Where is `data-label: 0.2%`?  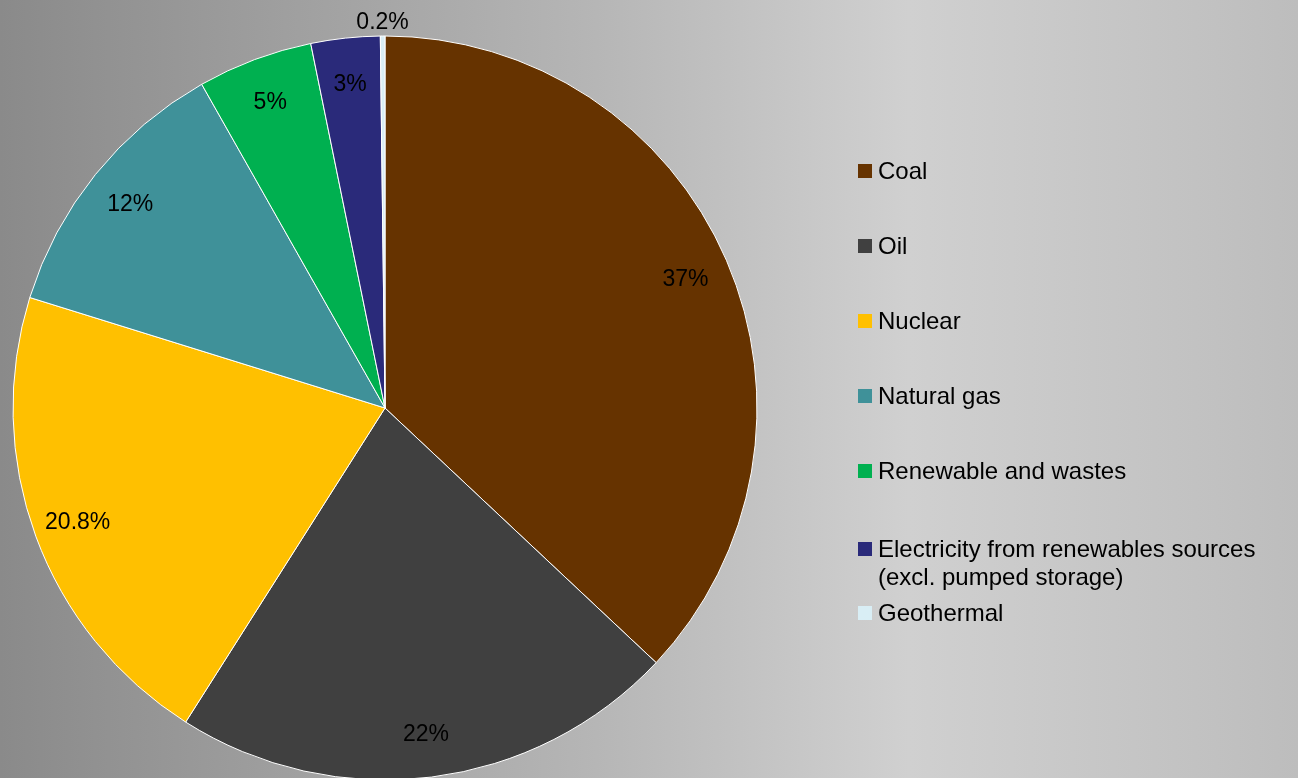
data-label: 0.2% is located at coordinates (382, 21).